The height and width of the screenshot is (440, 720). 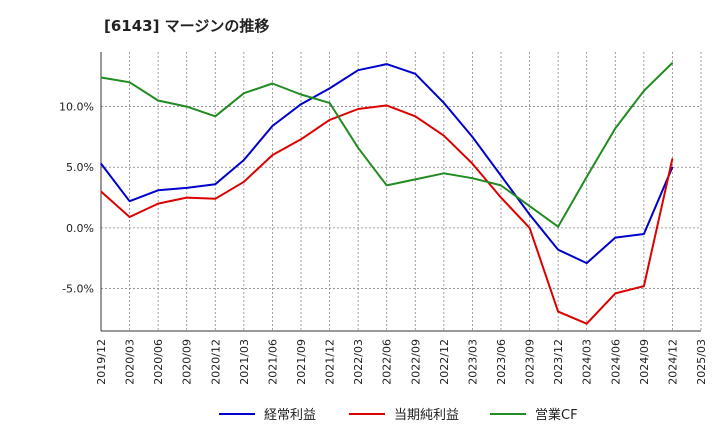 What do you see at coordinates (244, 362) in the screenshot?
I see `x-tick-label: 2021/03` at bounding box center [244, 362].